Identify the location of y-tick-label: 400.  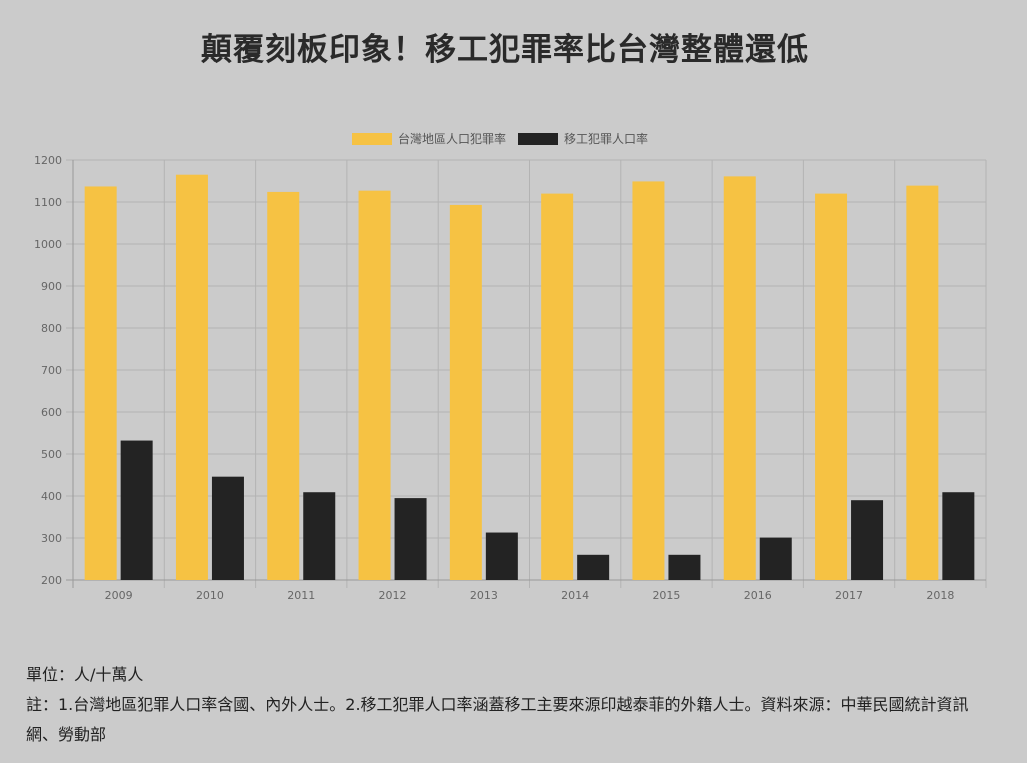
(51, 496).